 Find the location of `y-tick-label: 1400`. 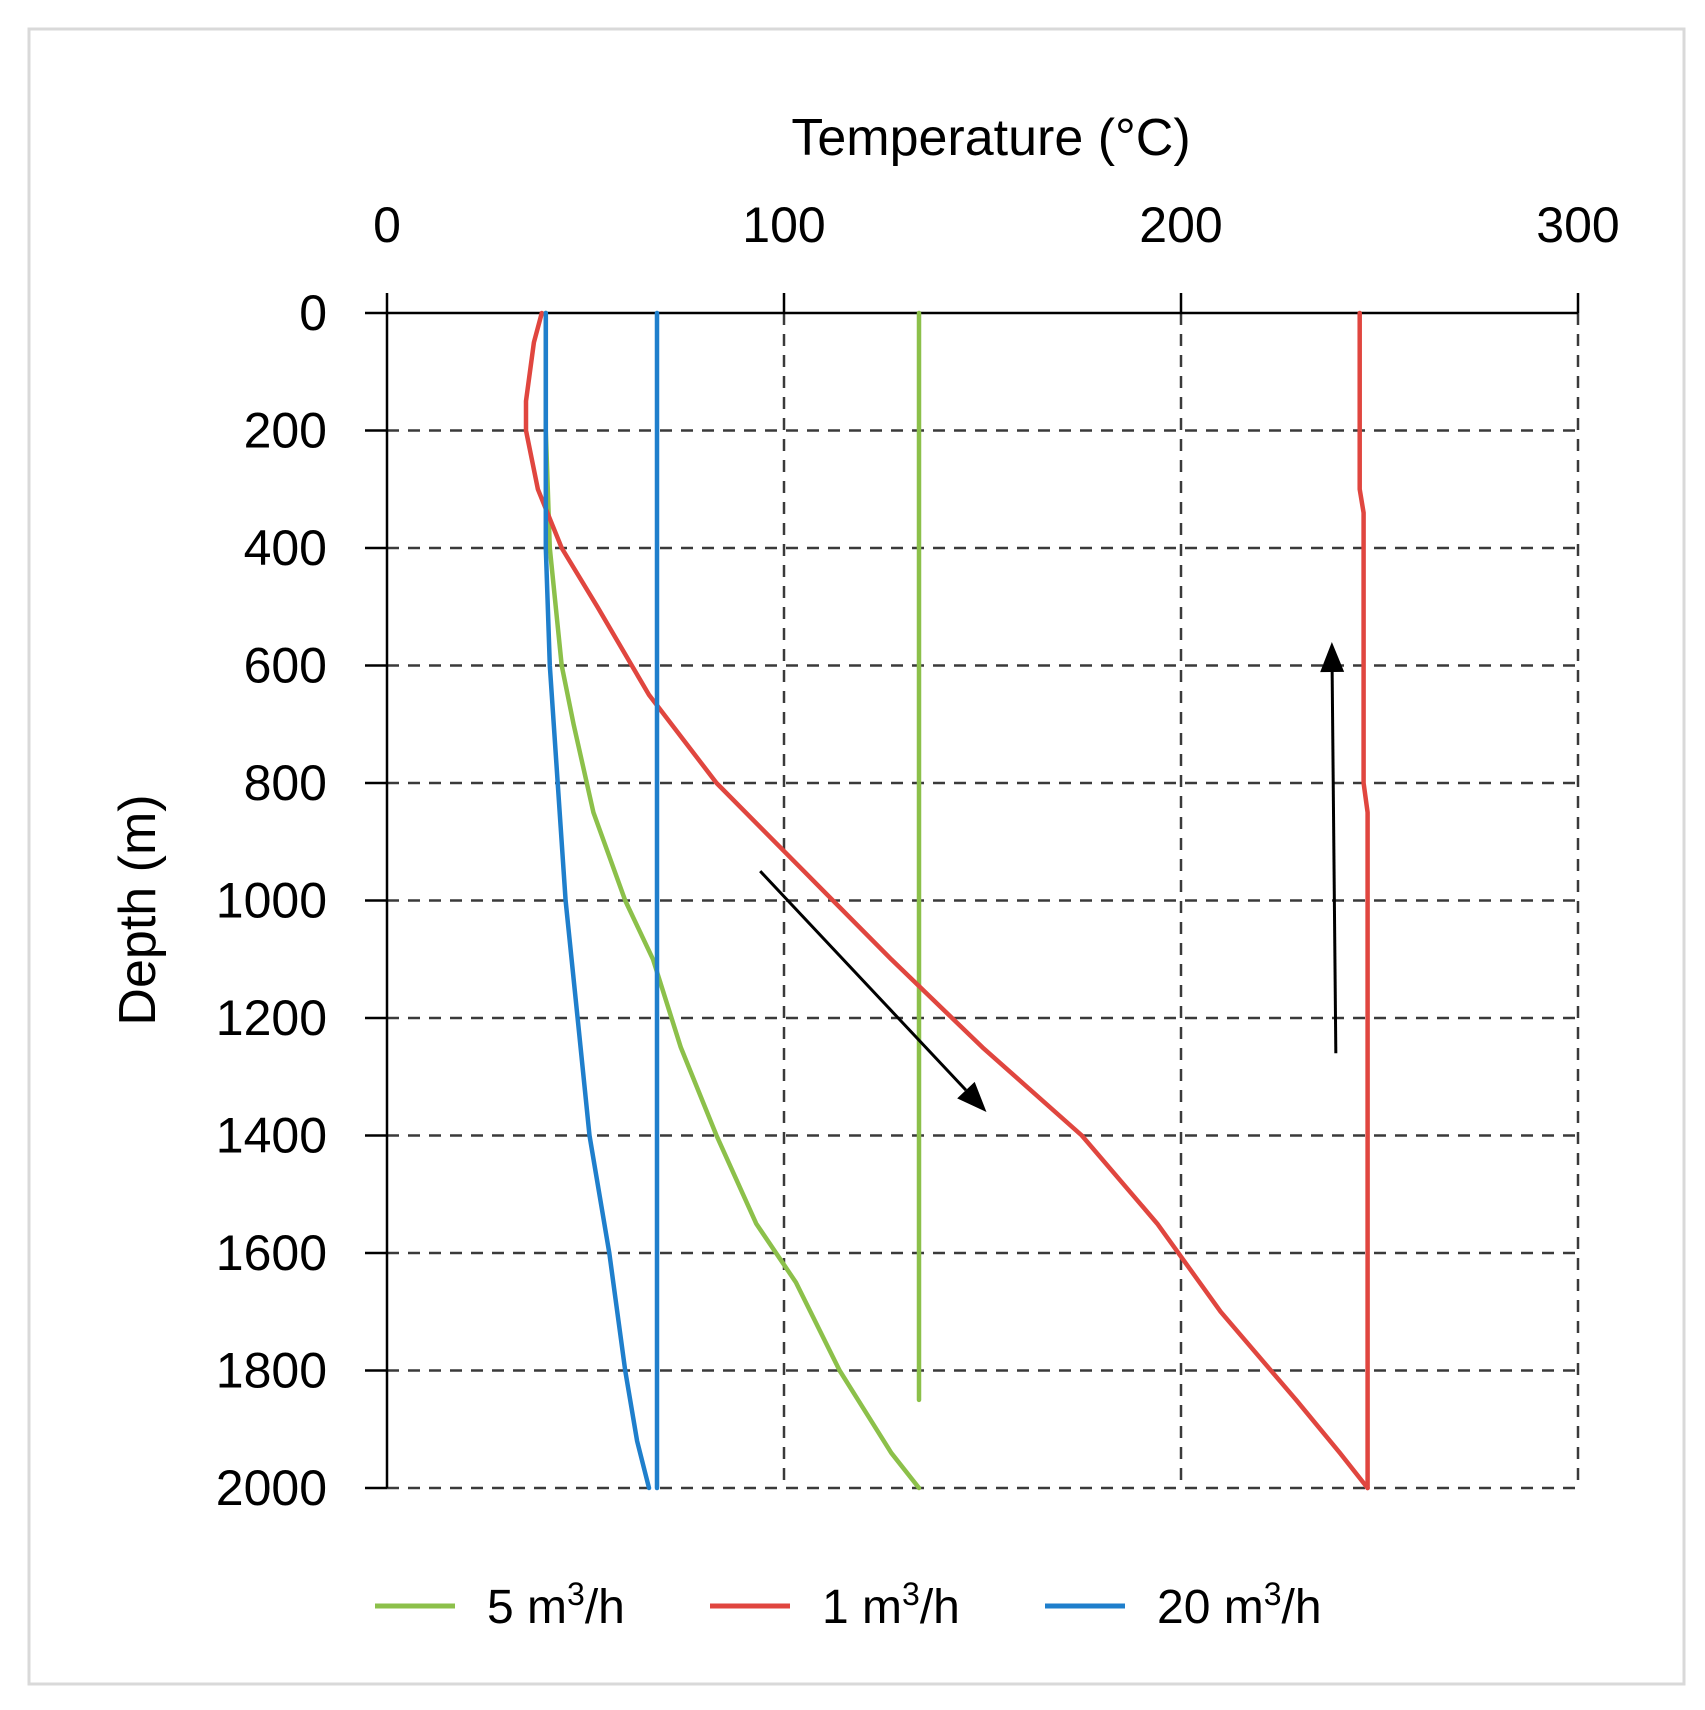

y-tick-label: 1400 is located at coordinates (271, 1136).